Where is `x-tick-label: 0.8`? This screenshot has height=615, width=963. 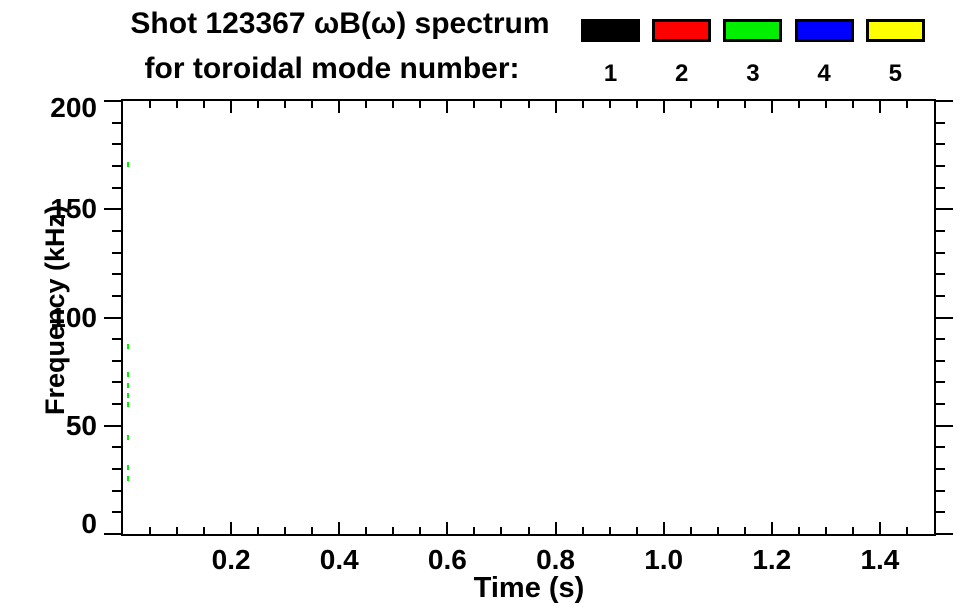
x-tick-label: 0.8 is located at coordinates (555, 559).